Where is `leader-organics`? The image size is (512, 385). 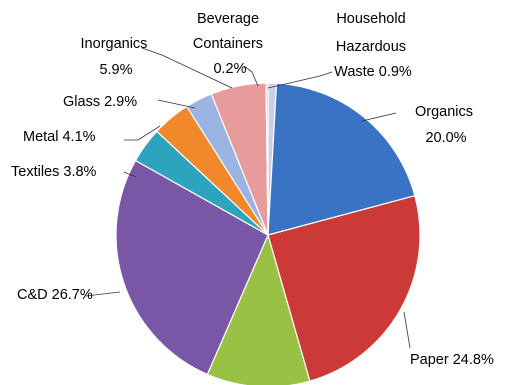 leader-organics is located at coordinates (379, 117).